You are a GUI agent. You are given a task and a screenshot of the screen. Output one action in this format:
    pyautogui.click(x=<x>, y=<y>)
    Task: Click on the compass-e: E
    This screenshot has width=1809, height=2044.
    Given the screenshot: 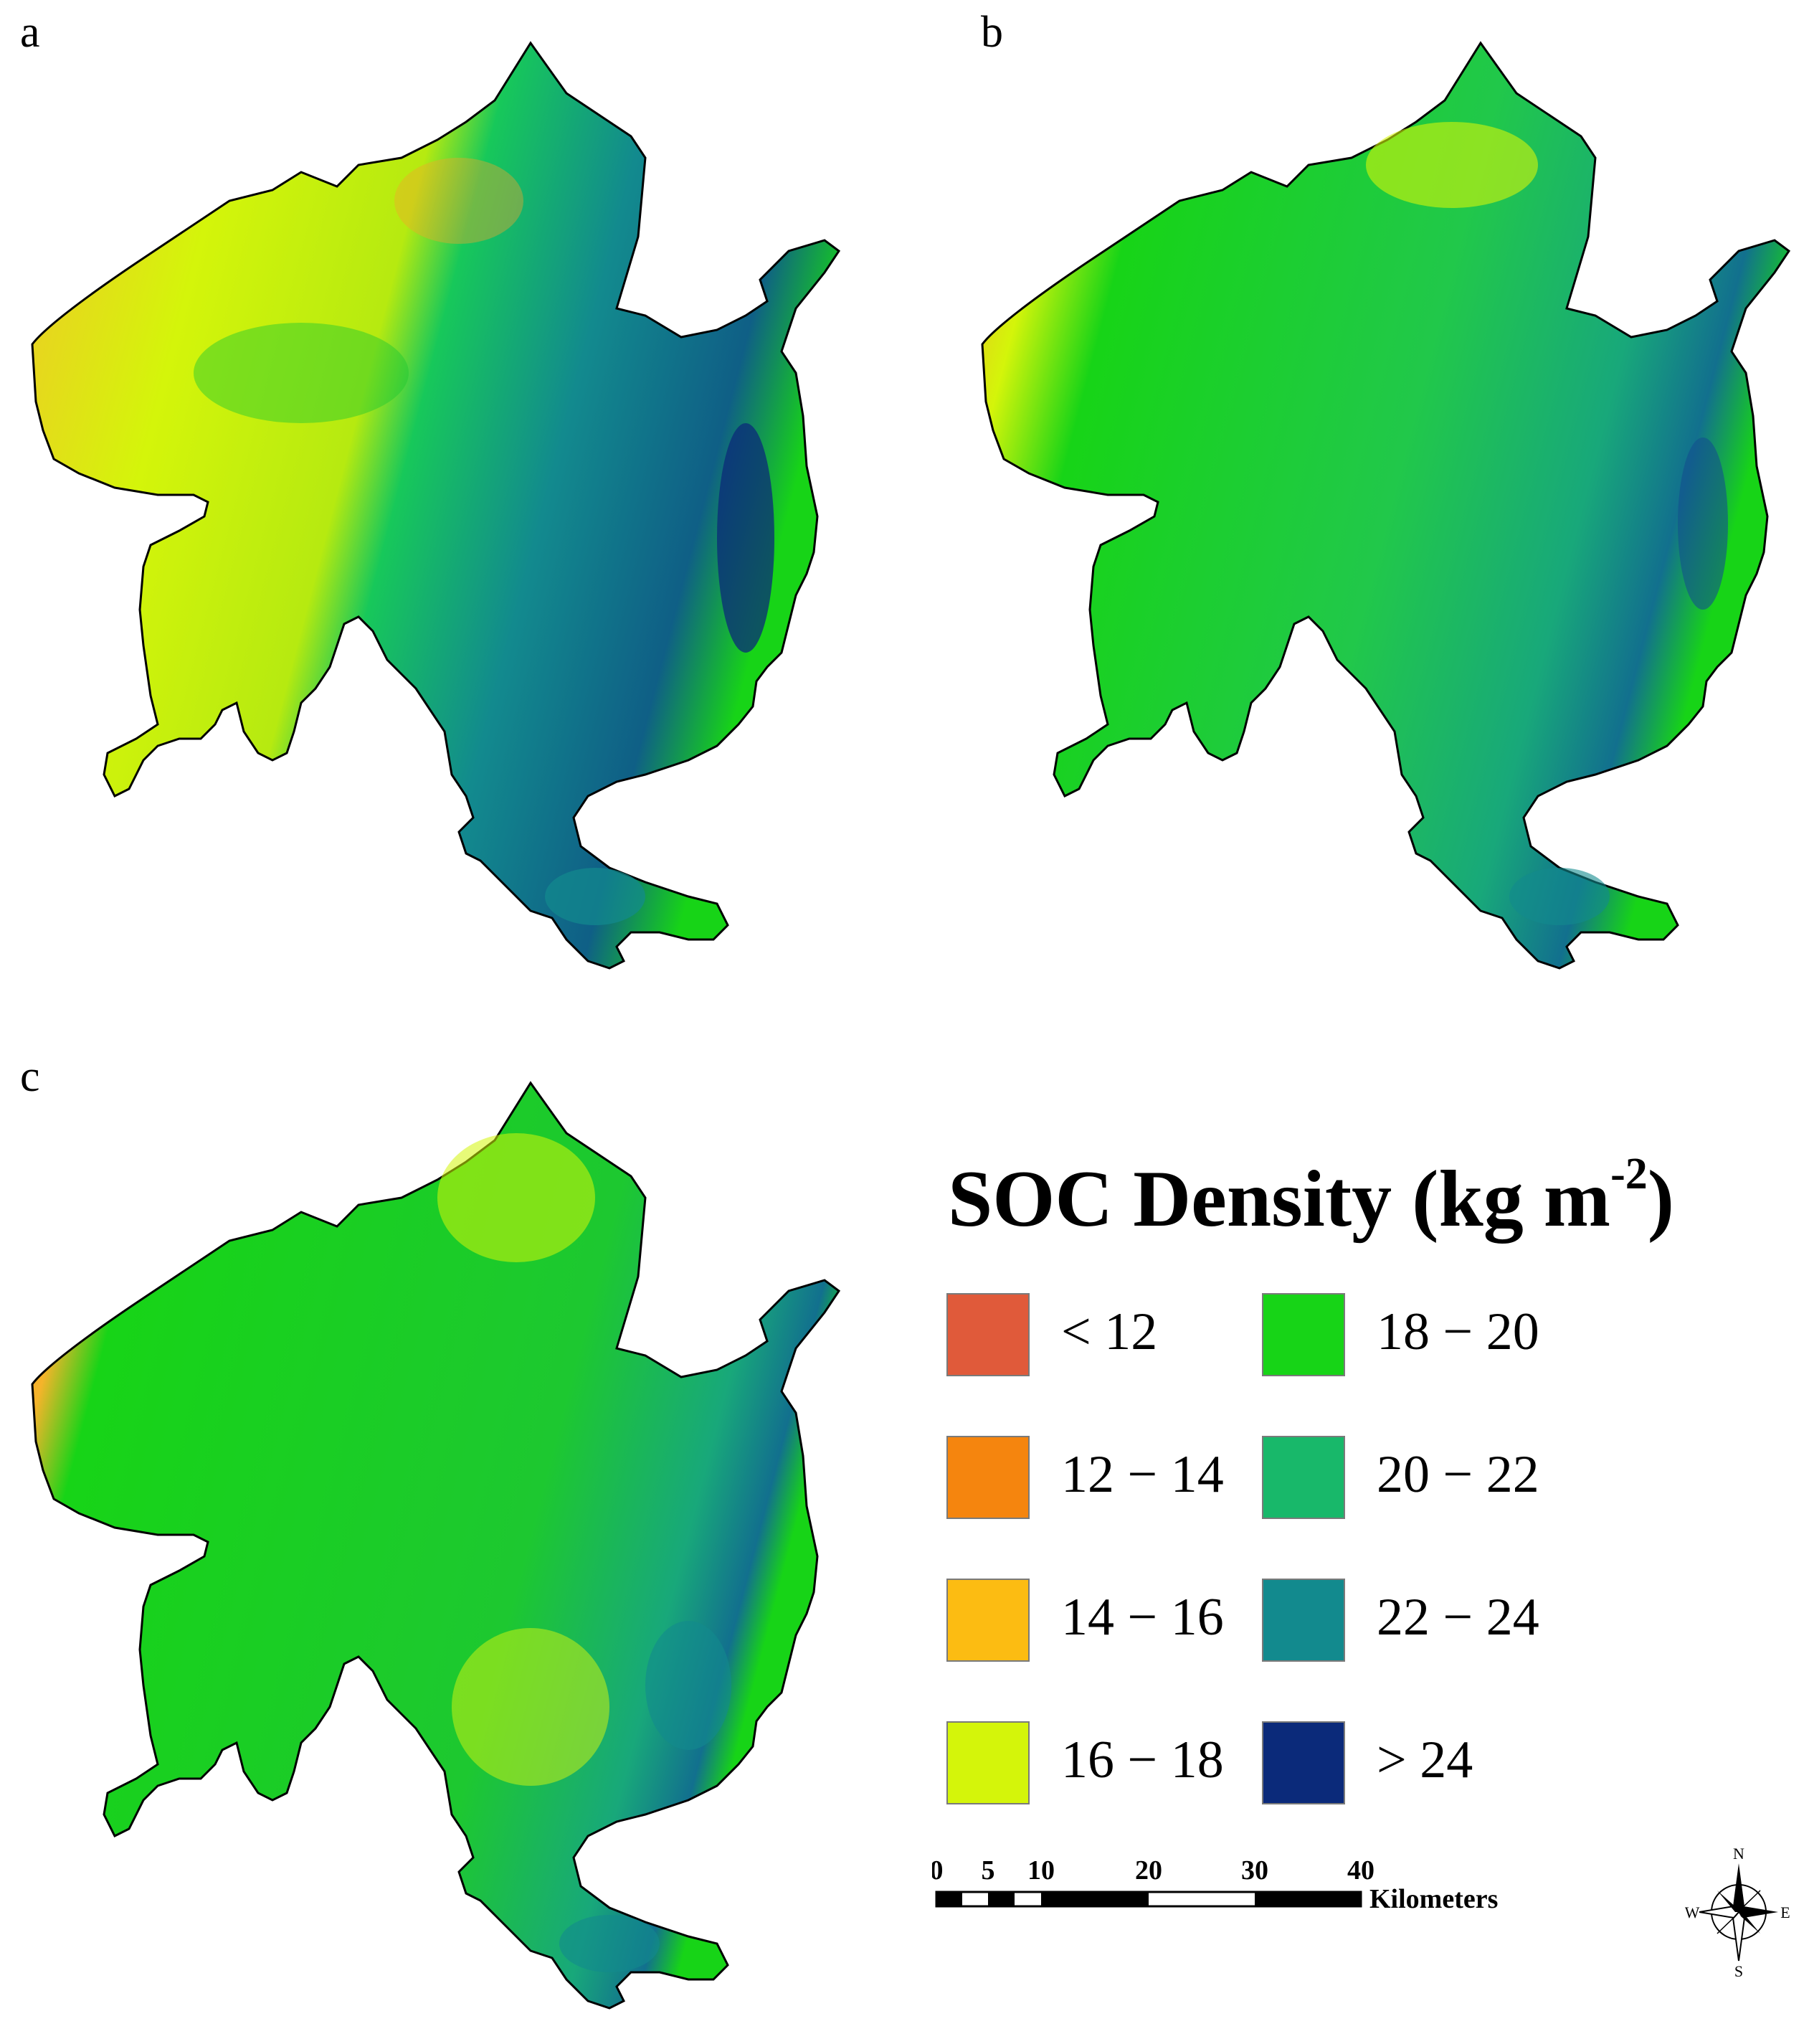 What is the action you would take?
    pyautogui.click(x=1785, y=1912)
    